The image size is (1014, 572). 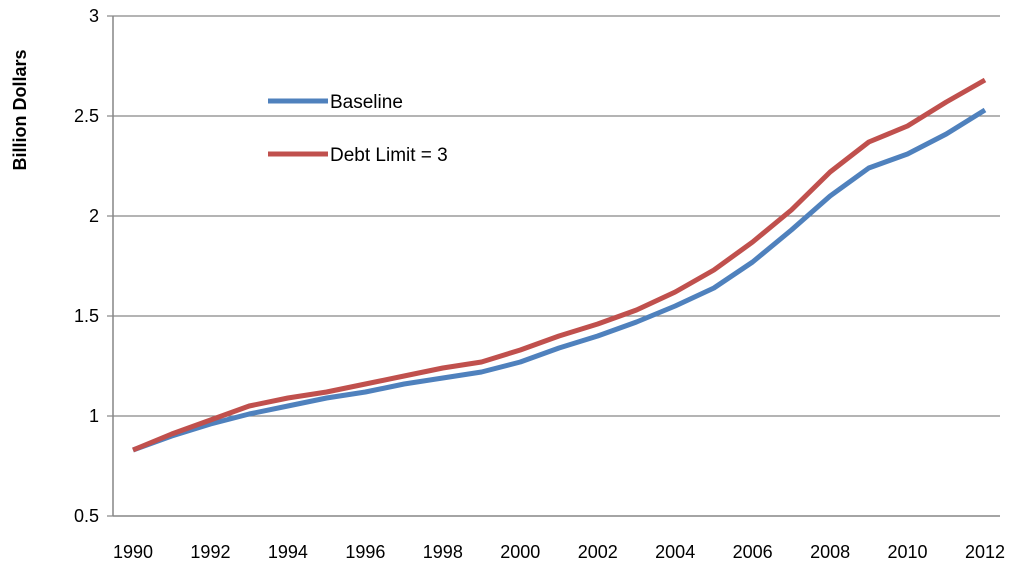 What do you see at coordinates (86, 316) in the screenshot?
I see `y-tick-label: 1.5` at bounding box center [86, 316].